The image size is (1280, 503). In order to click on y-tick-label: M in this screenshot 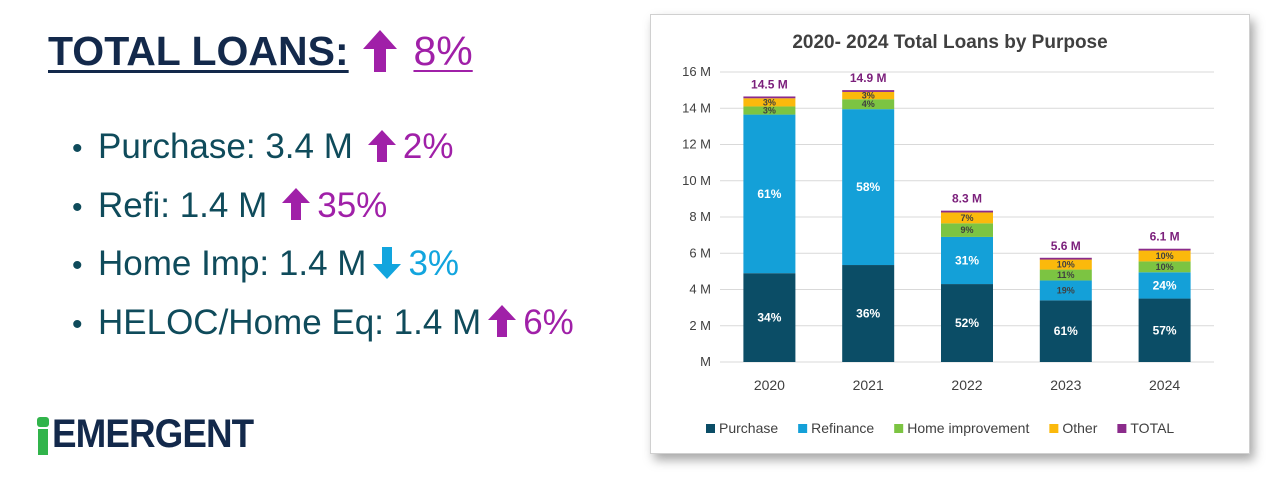, I will do `click(705, 361)`.